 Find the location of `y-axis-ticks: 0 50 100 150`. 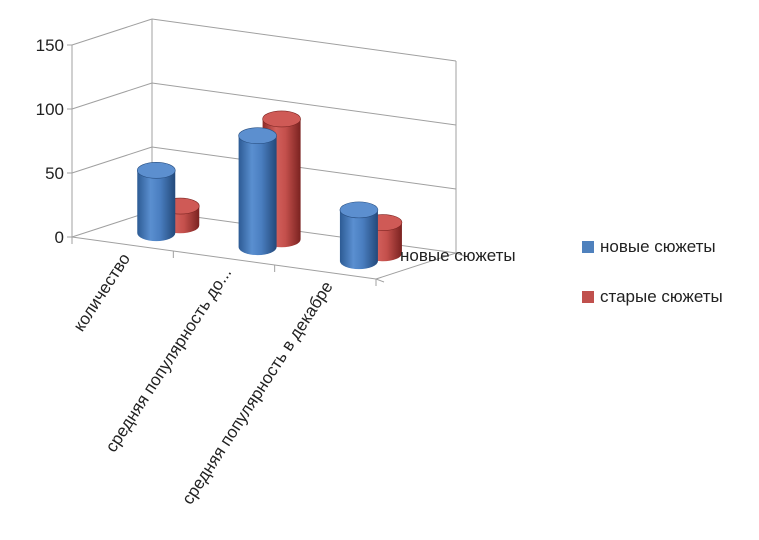

y-axis-ticks: 0 50 100 150 is located at coordinates (54, 141).